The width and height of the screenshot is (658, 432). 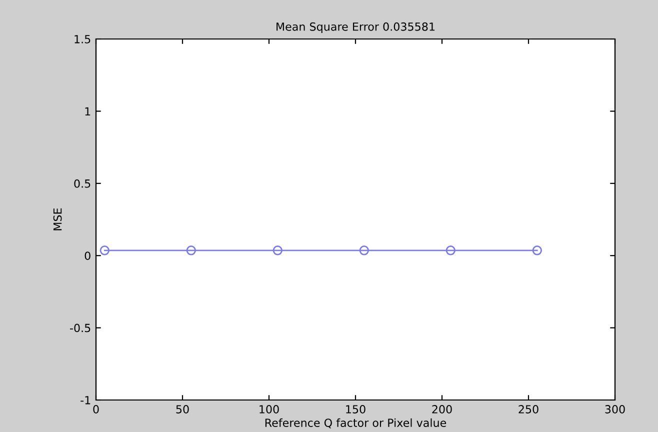 I want to click on chart-title: Mean Square Error 0.035581, so click(x=355, y=27).